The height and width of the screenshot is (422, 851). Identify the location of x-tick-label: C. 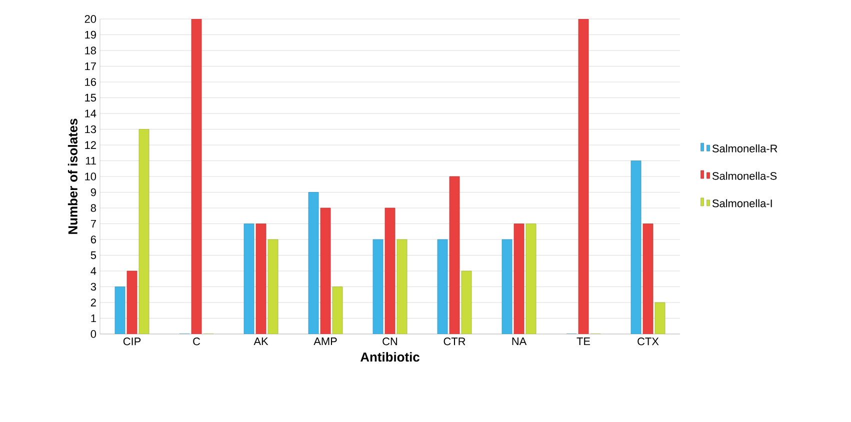
(196, 342).